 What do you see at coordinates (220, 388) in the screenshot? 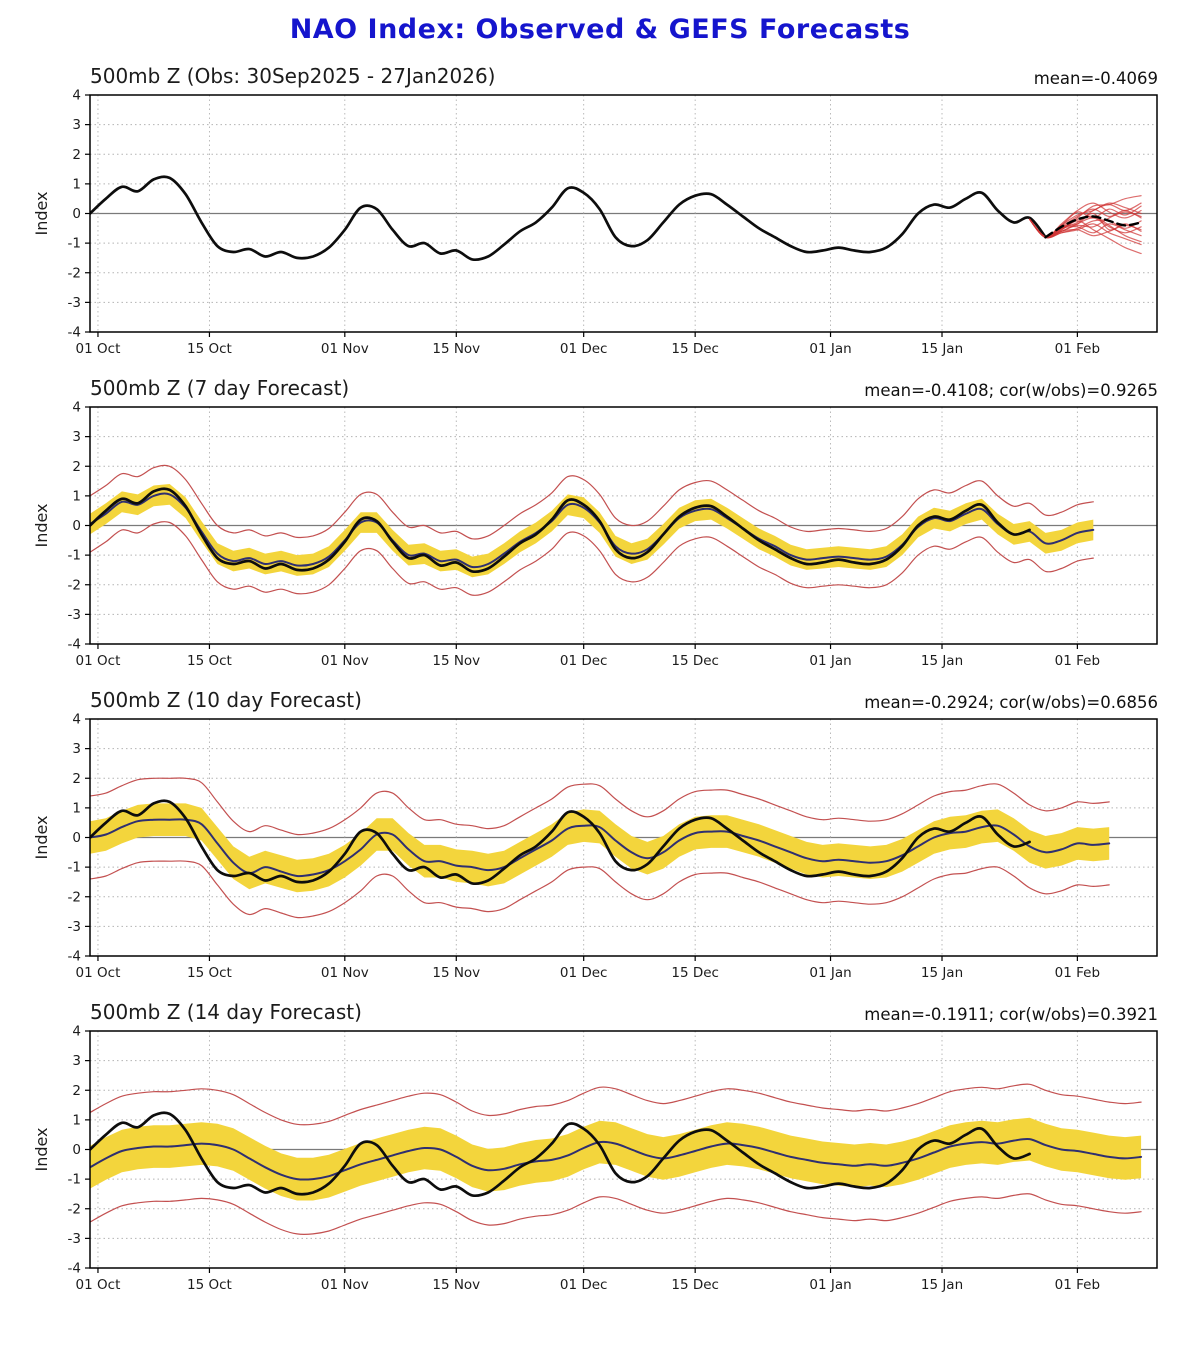
I see `panel-title-forecast-7day: 500mb Z (7 day Forecast)` at bounding box center [220, 388].